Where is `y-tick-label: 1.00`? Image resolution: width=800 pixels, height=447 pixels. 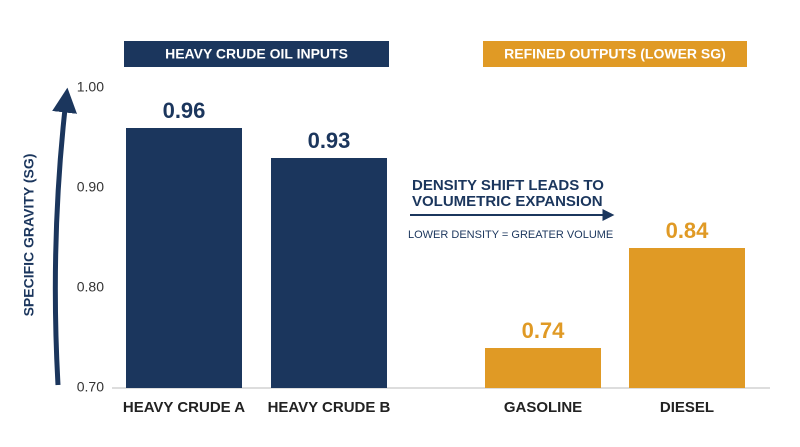 y-tick-label: 1.00 is located at coordinates (90, 87).